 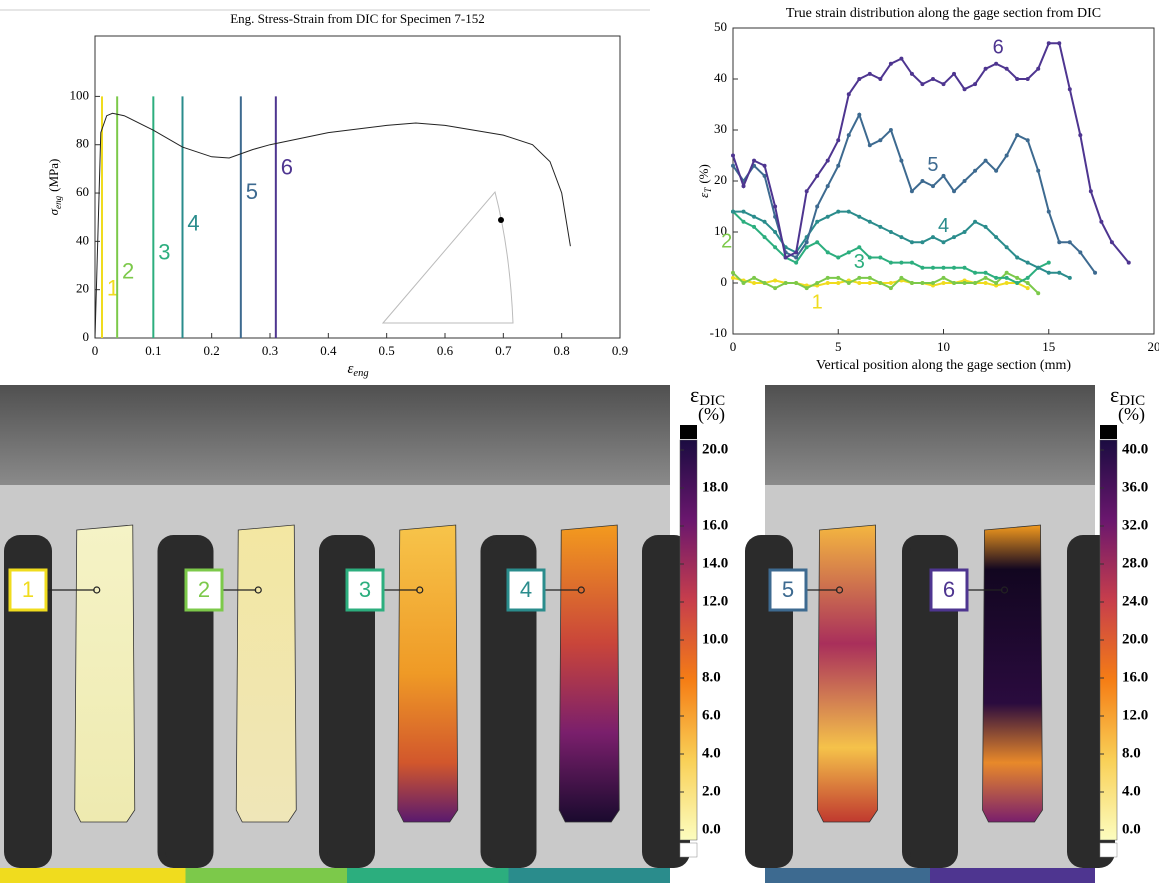 What do you see at coordinates (501, 220) in the screenshot?
I see `inset-dot` at bounding box center [501, 220].